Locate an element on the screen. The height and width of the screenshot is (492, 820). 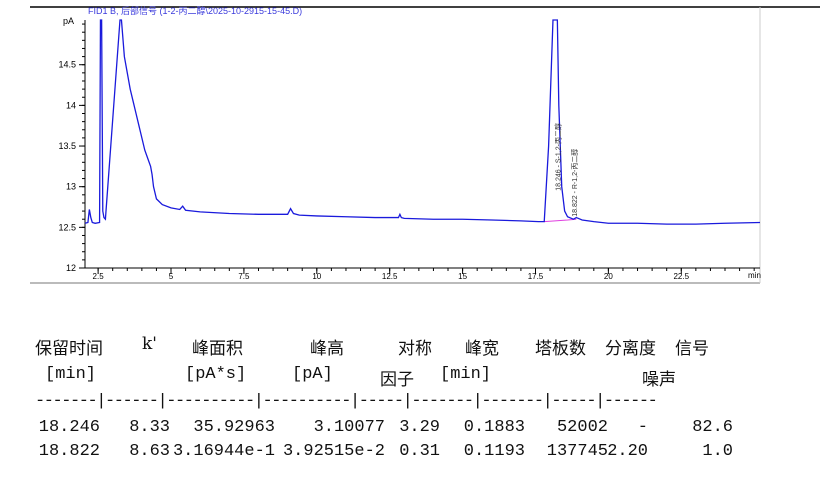
header-width: 峰宽 is located at coordinates (482, 349).